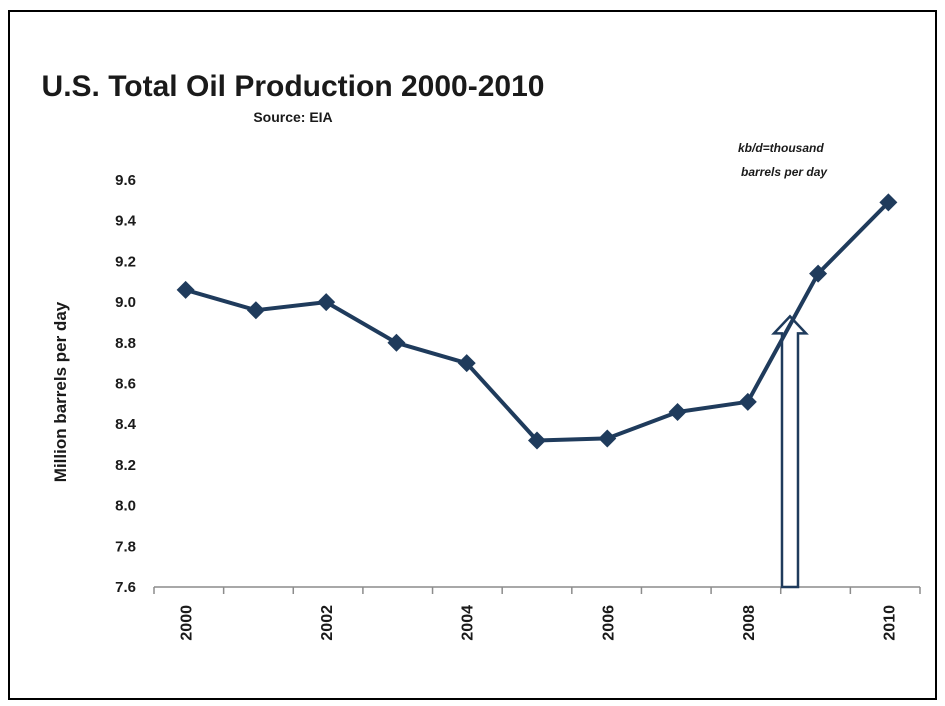 The image size is (945, 706). What do you see at coordinates (327, 623) in the screenshot?
I see `x-tick-label: 2002` at bounding box center [327, 623].